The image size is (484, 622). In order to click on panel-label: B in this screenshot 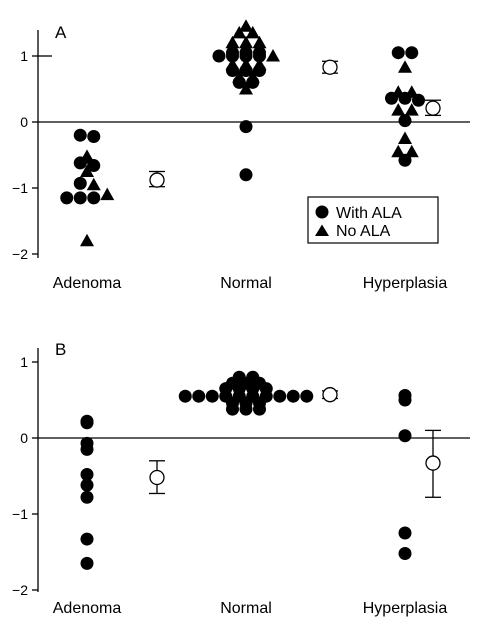, I will do `click(60, 349)`.